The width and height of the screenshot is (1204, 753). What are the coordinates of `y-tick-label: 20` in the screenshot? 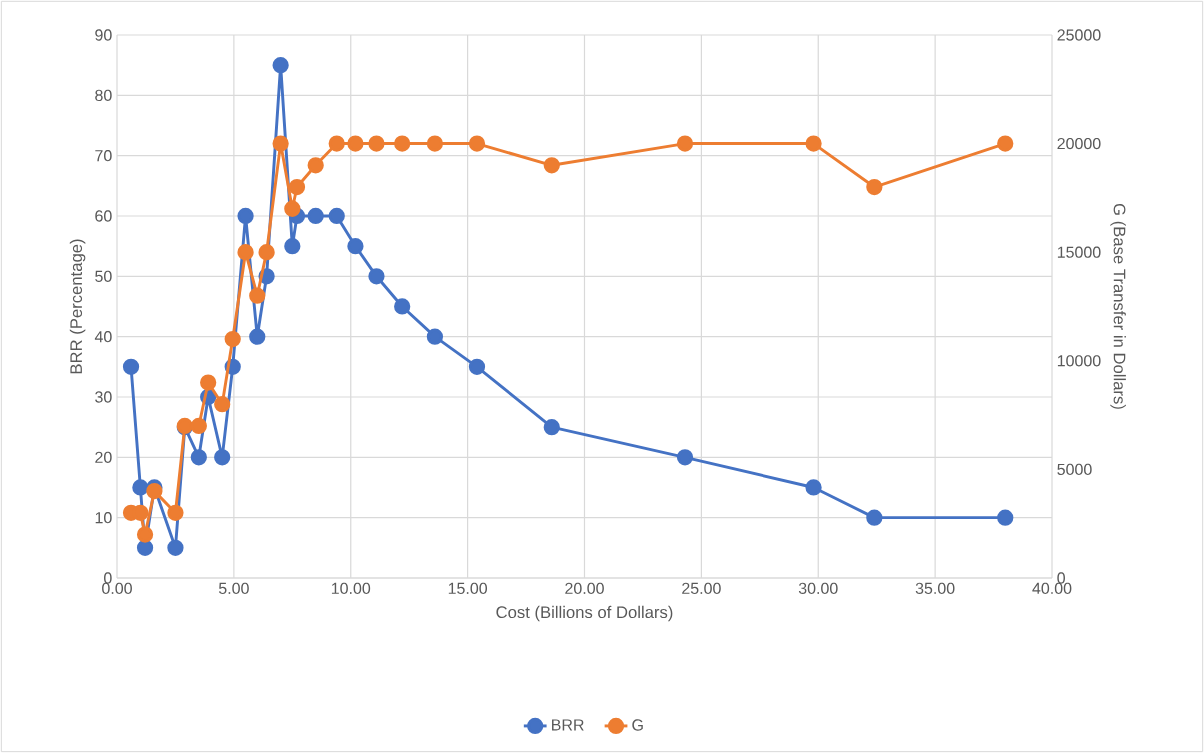 It's located at (103, 457).